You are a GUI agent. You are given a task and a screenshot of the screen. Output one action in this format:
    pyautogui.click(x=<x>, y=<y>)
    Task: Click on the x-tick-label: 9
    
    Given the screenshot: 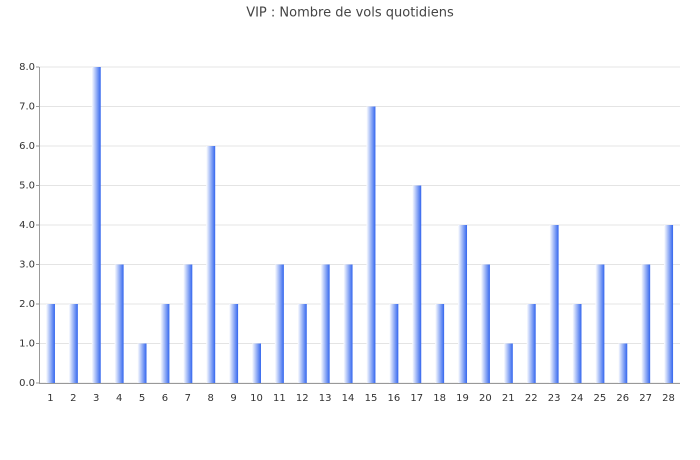 What is the action you would take?
    pyautogui.click(x=233, y=398)
    